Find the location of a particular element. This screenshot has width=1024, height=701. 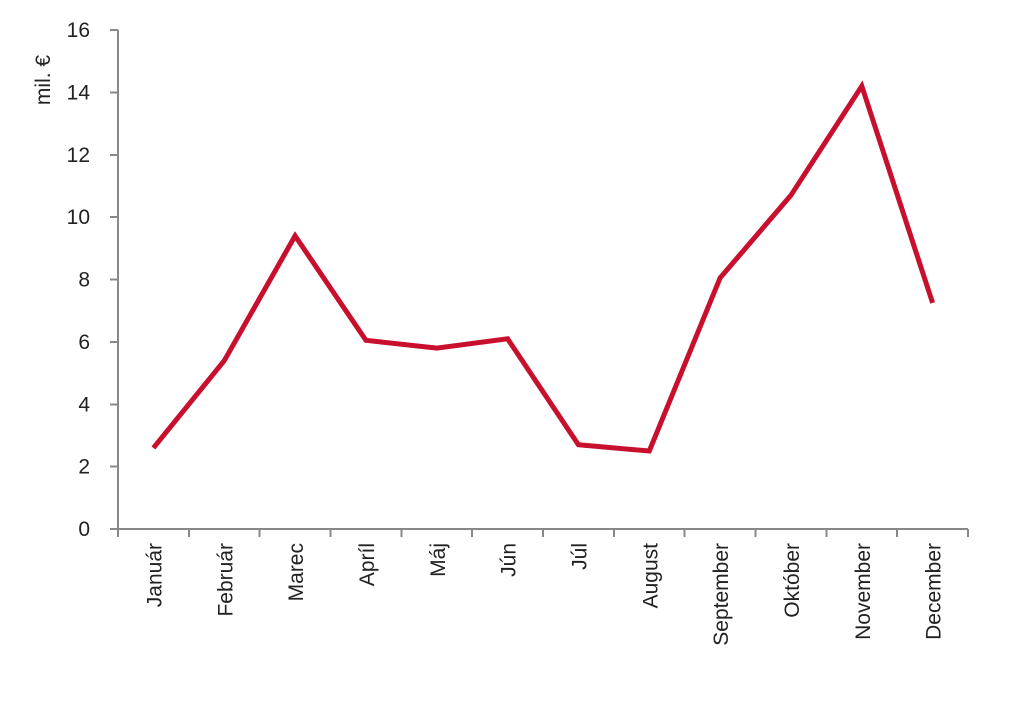

y-tick-label: 12 is located at coordinates (78, 155).